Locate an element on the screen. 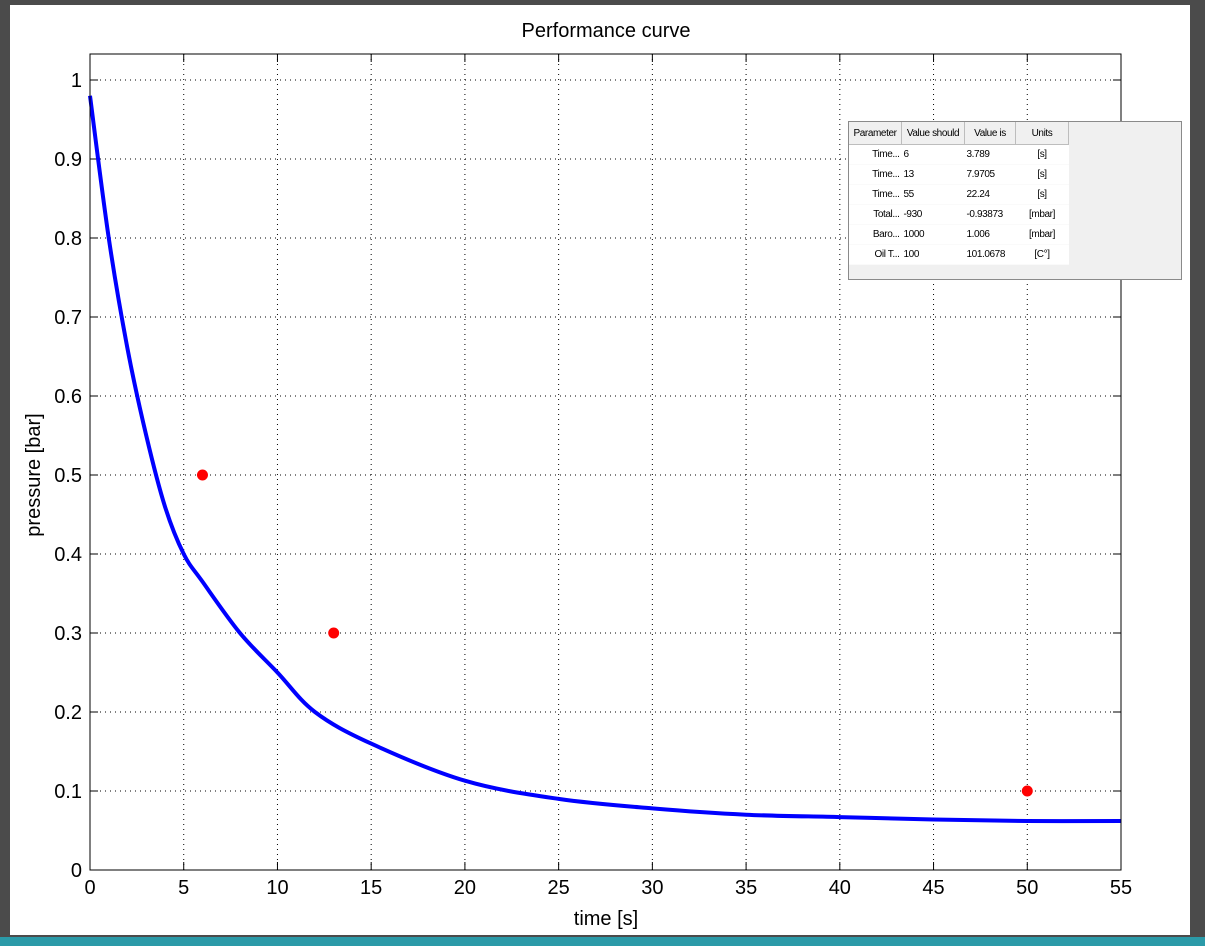 This screenshot has height=946, width=1205. y-tick-label: 0.3 is located at coordinates (68, 634).